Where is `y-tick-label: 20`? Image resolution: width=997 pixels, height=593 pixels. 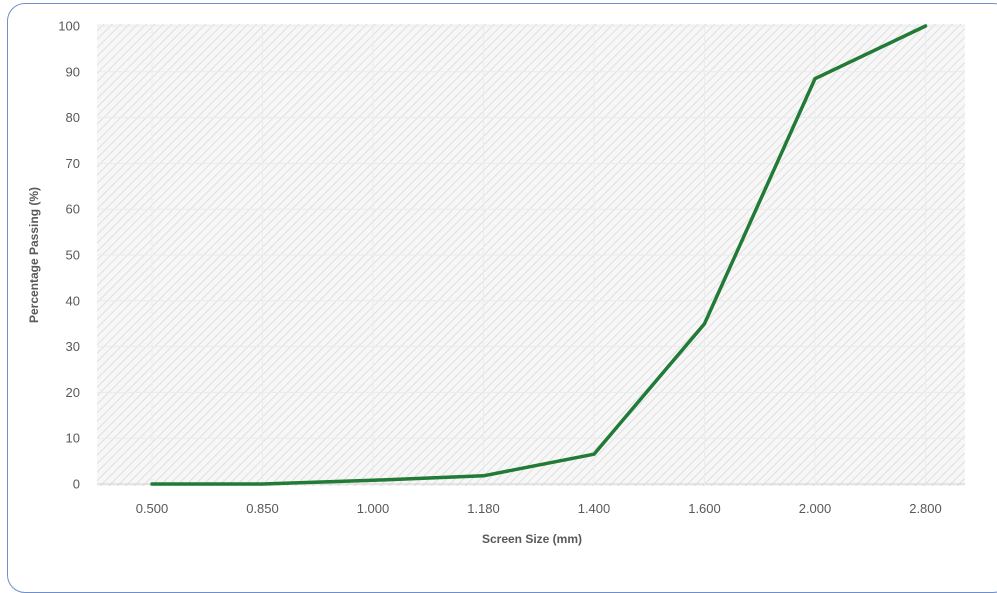
y-tick-label: 20 is located at coordinates (73, 392).